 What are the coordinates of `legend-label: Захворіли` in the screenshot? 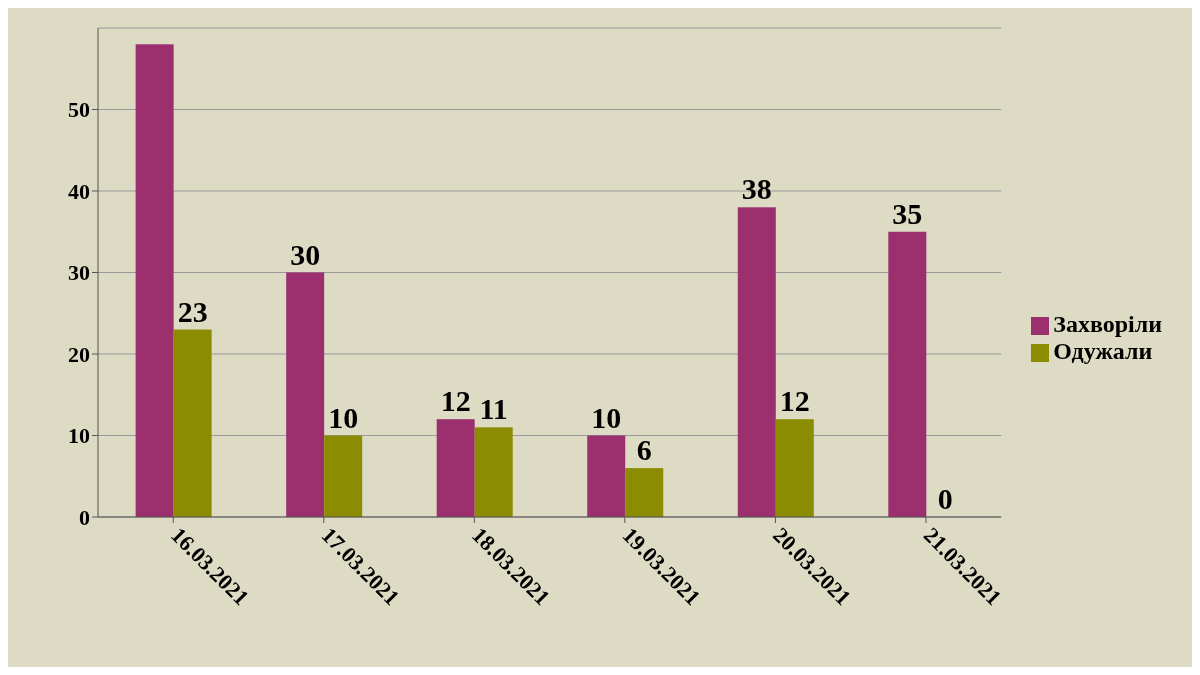 It's located at (1107, 323).